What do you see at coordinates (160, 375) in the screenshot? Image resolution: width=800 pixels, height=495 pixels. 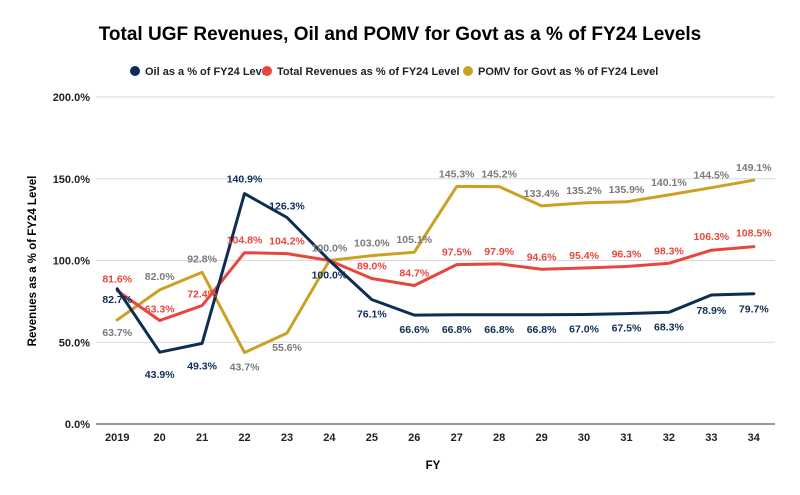 I see `data-label: 43.9%` at bounding box center [160, 375].